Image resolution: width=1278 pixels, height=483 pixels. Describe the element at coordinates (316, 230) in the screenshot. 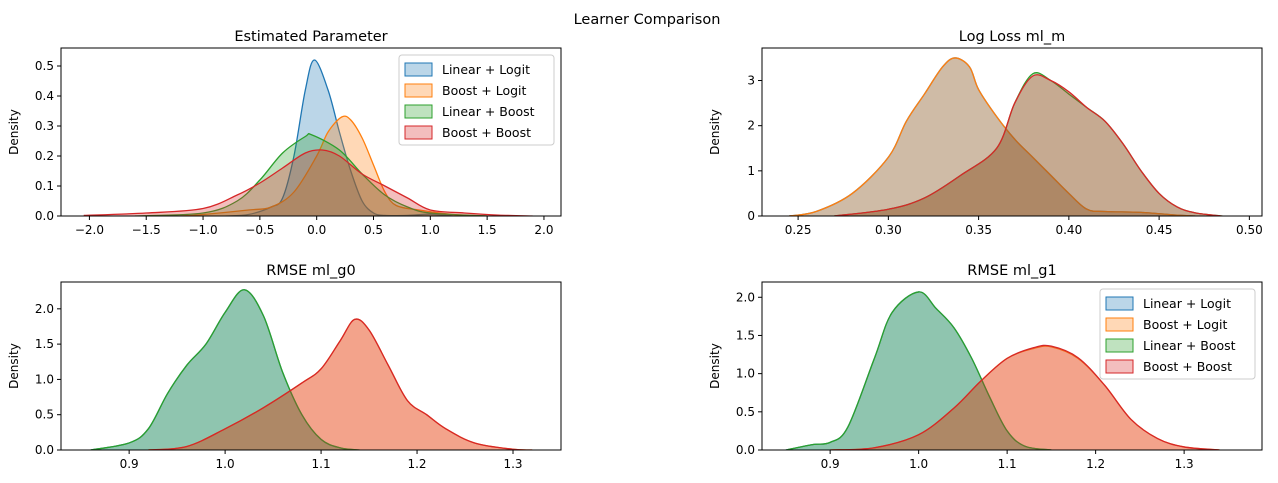

I see `x-tick-label: 0.0` at that location.